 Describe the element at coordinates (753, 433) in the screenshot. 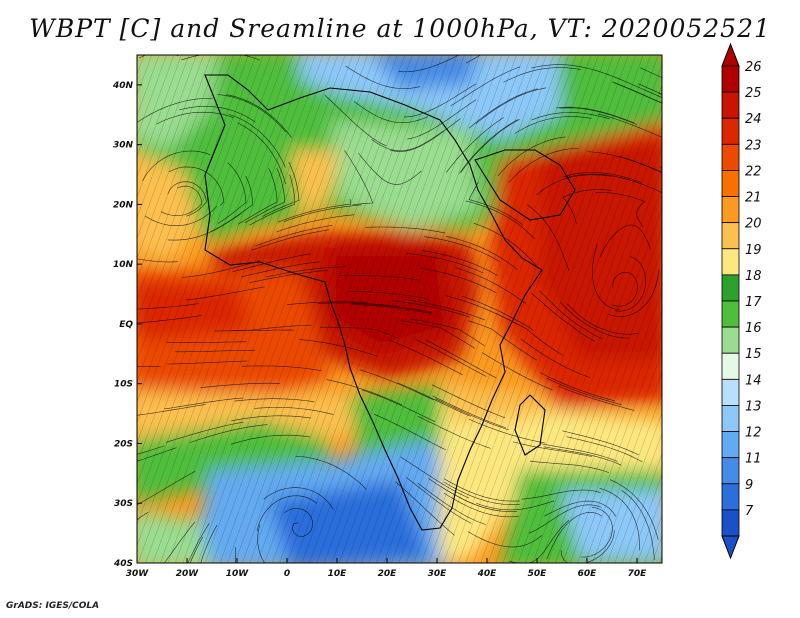

I see `colorbar-label: 12` at that location.